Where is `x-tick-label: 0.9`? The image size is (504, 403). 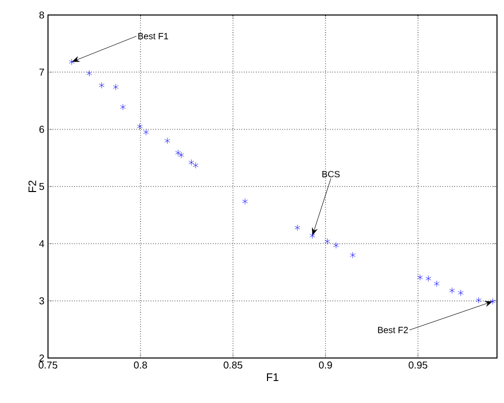 x-tick-label: 0.9 is located at coordinates (325, 365).